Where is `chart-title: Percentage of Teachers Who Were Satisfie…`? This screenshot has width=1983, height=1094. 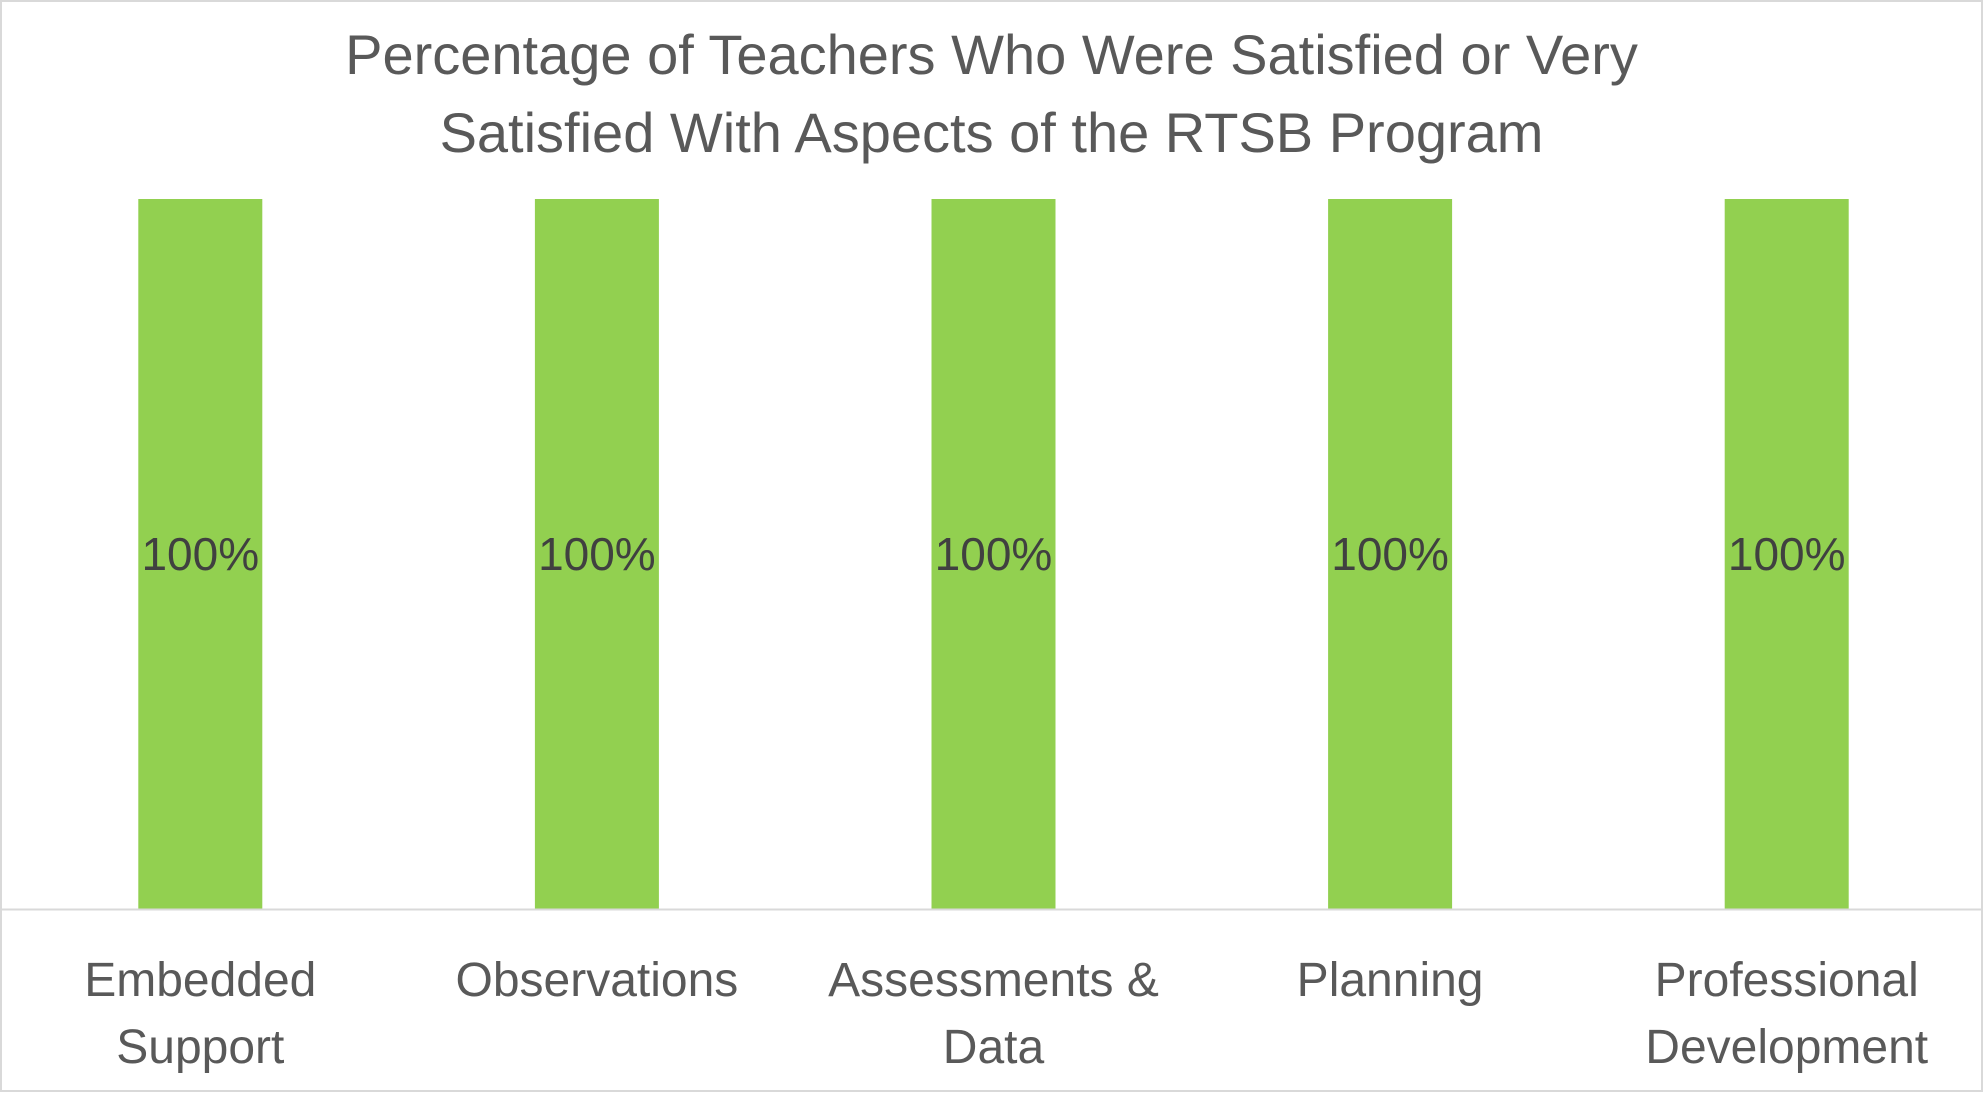 chart-title: Percentage of Teachers Who Were Satisfie… is located at coordinates (991, 94).